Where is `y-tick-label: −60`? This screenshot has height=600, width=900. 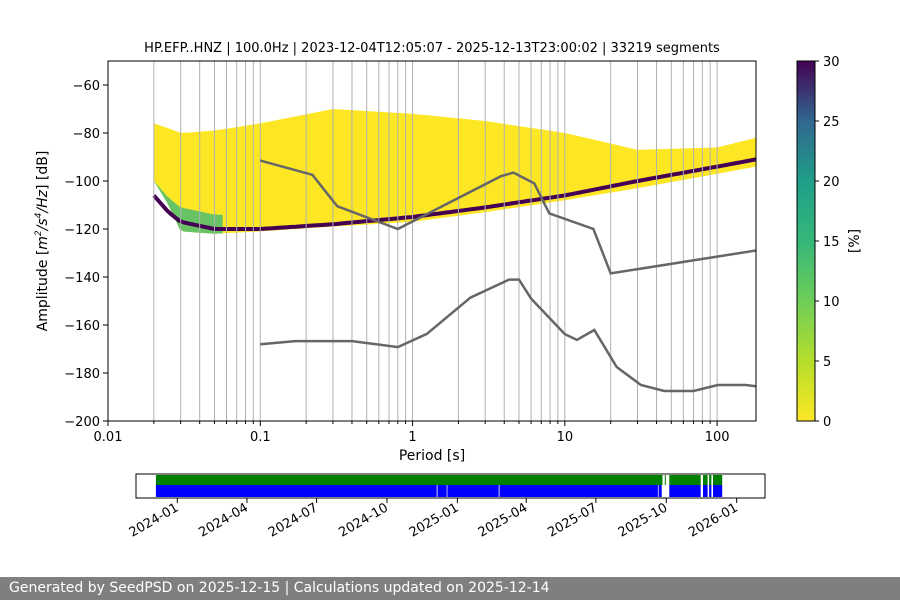 y-tick-label: −60 is located at coordinates (86, 86).